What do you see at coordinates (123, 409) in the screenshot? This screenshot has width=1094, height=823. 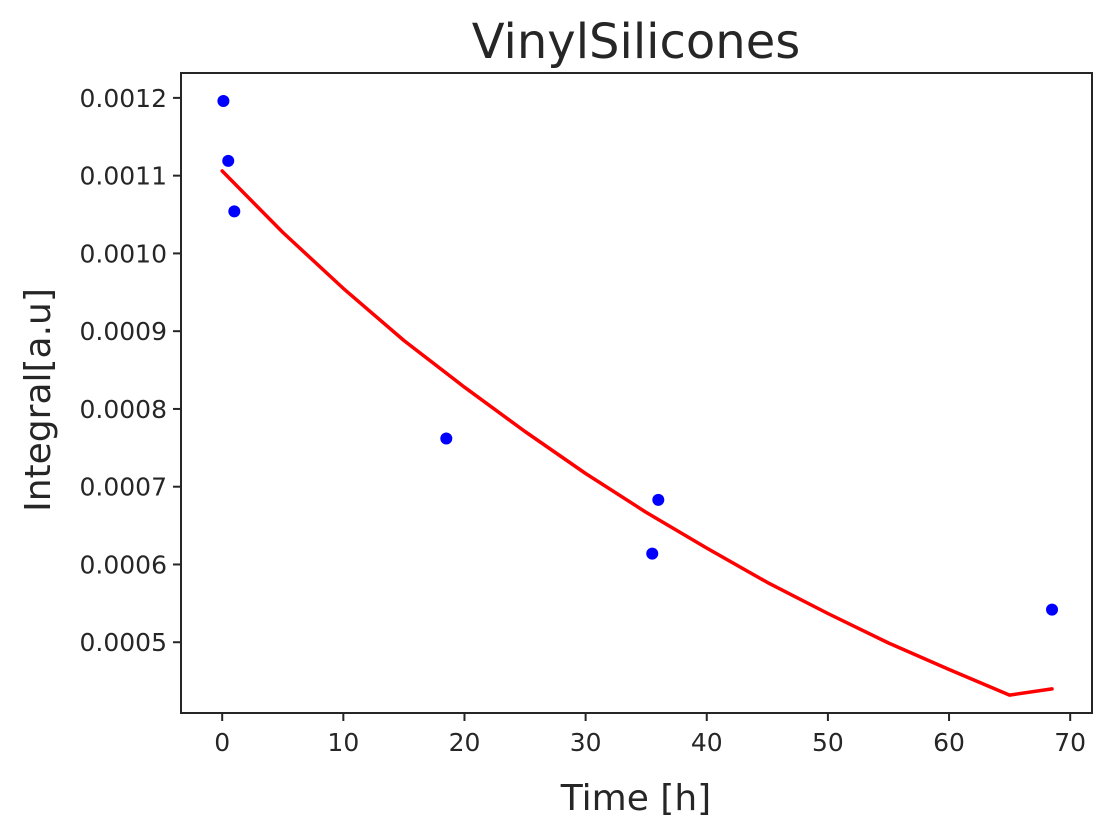 I see `y-tick-label: 0.0008` at bounding box center [123, 409].